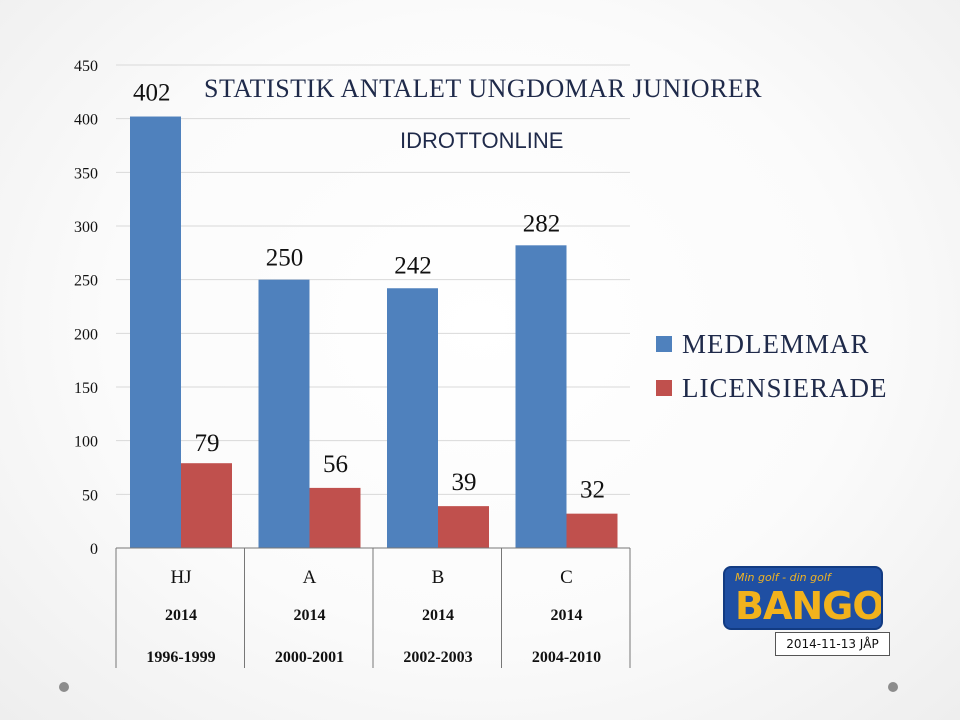 The height and width of the screenshot is (720, 960). I want to click on legend-item-licensierade: LICENSIERADE, so click(771, 388).